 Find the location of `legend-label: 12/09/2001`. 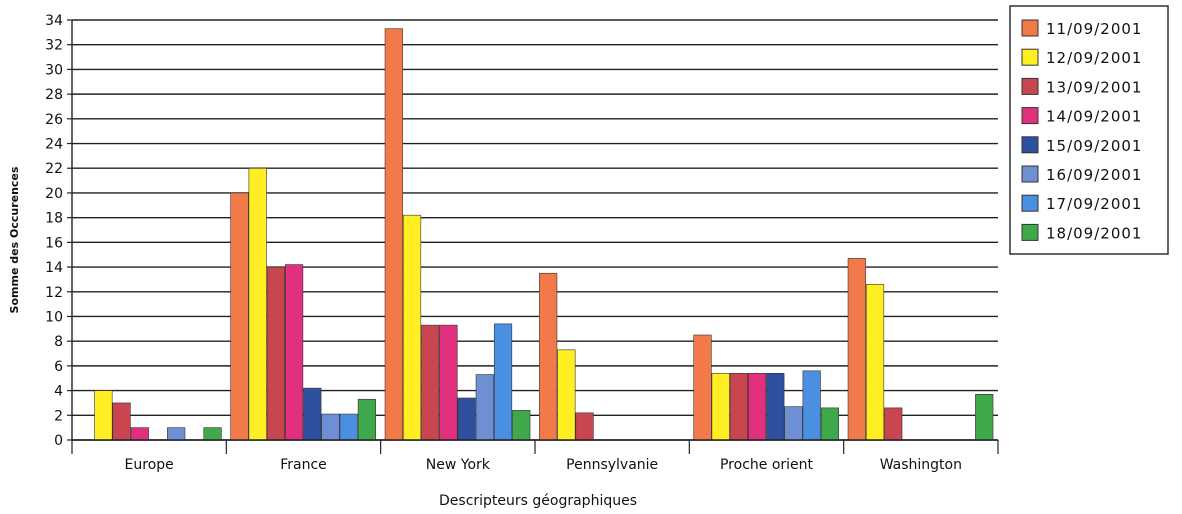

legend-label: 12/09/2001 is located at coordinates (1094, 58).